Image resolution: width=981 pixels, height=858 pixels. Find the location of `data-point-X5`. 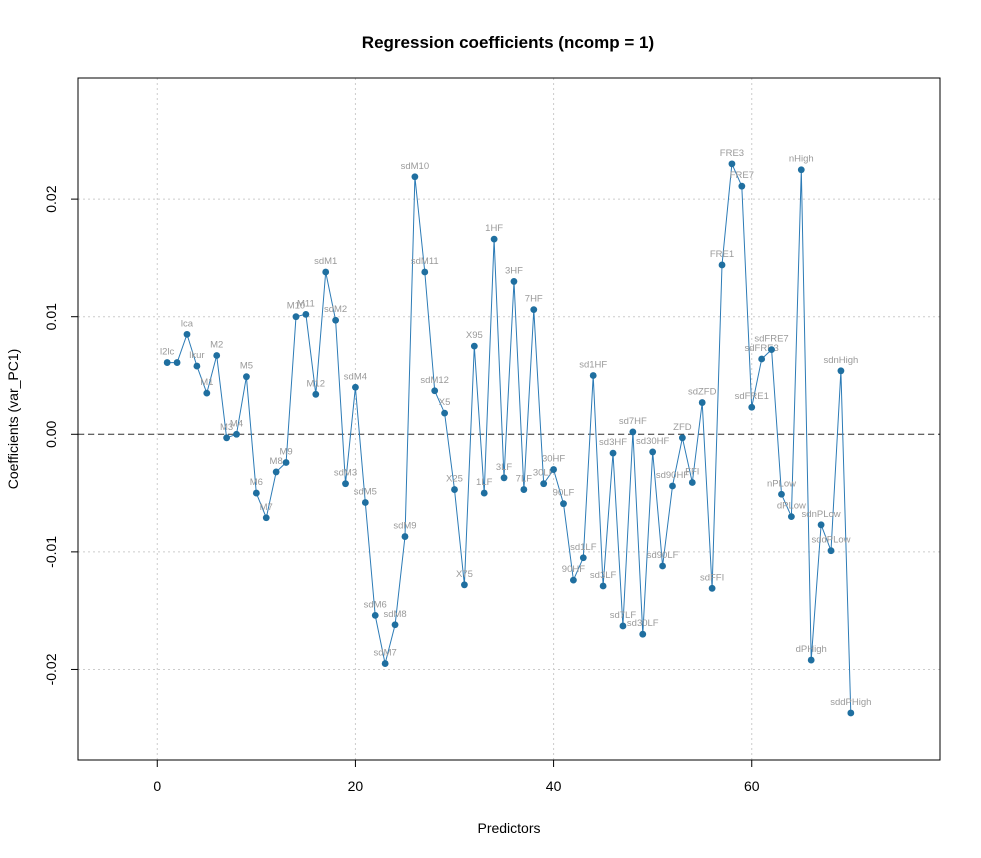

data-point-X5 is located at coordinates (444, 413).